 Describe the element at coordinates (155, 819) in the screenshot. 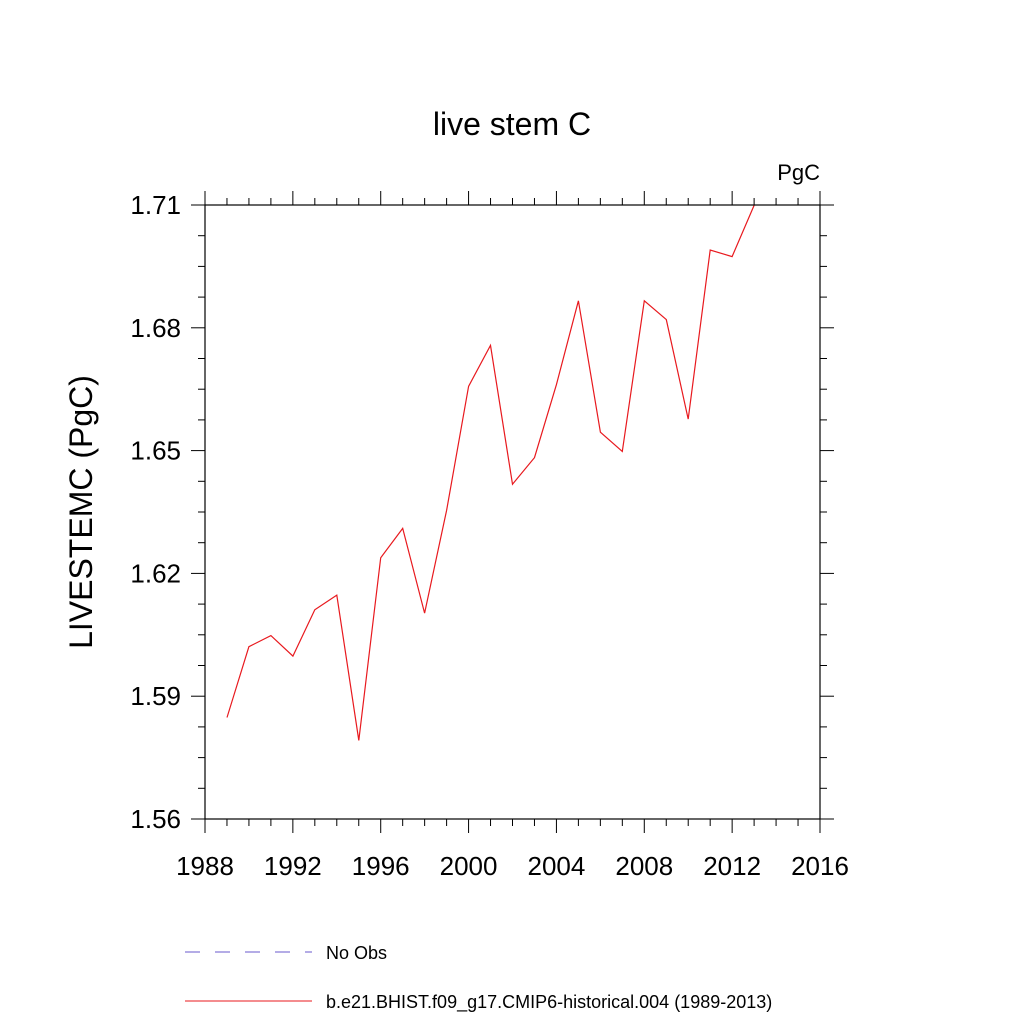

I see `y-tick-label: 1.56` at that location.